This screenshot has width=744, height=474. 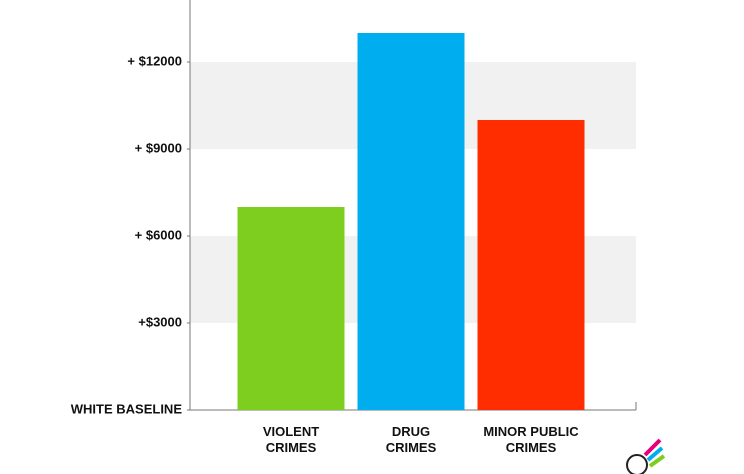 What do you see at coordinates (127, 408) in the screenshot?
I see `y-tick-label: WHITE BASELINE` at bounding box center [127, 408].